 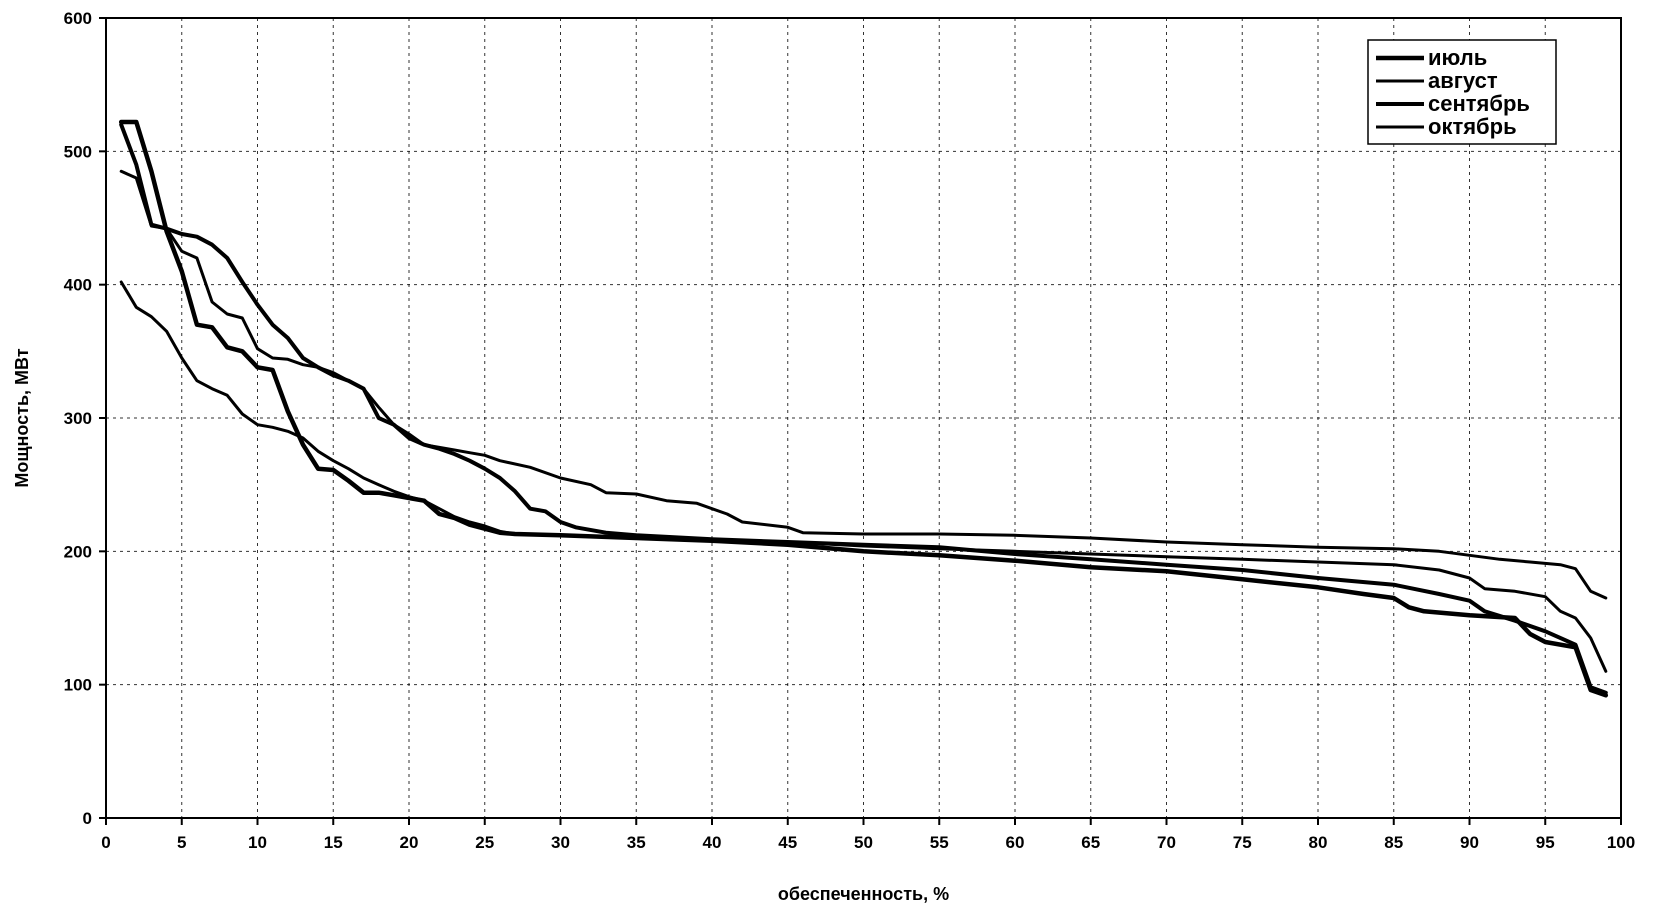 I want to click on x-axis-title: обеспеченность, %, so click(x=863, y=894).